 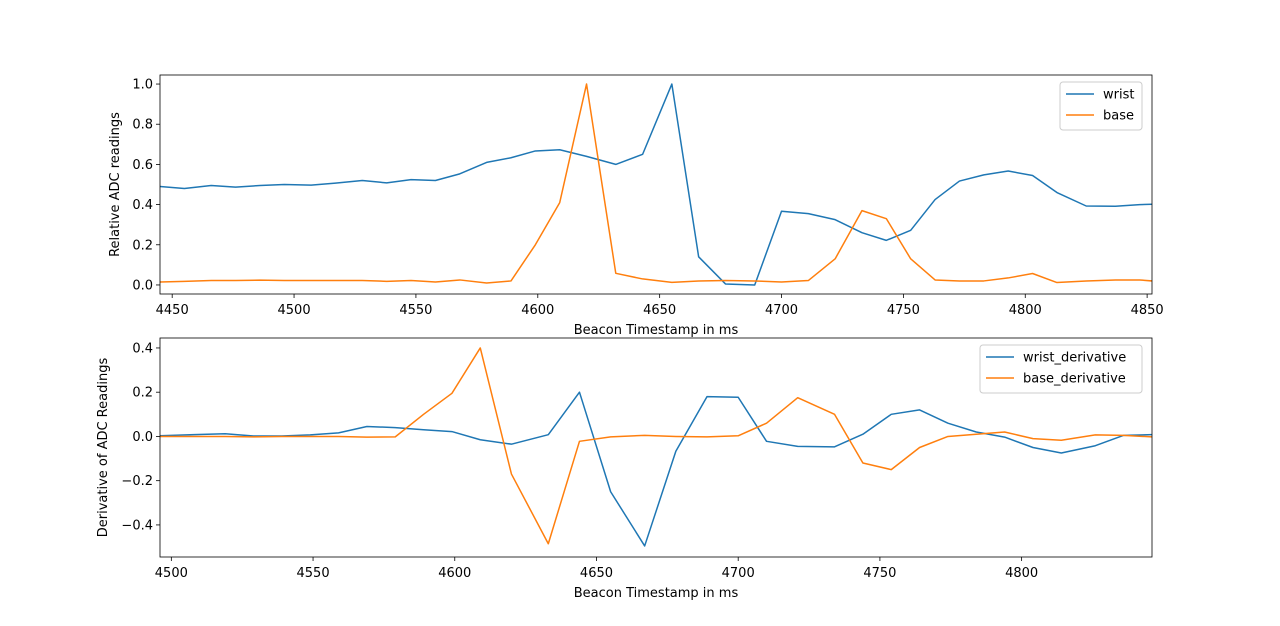 What do you see at coordinates (137, 481) in the screenshot?
I see `y-tick-label: −0.2` at bounding box center [137, 481].